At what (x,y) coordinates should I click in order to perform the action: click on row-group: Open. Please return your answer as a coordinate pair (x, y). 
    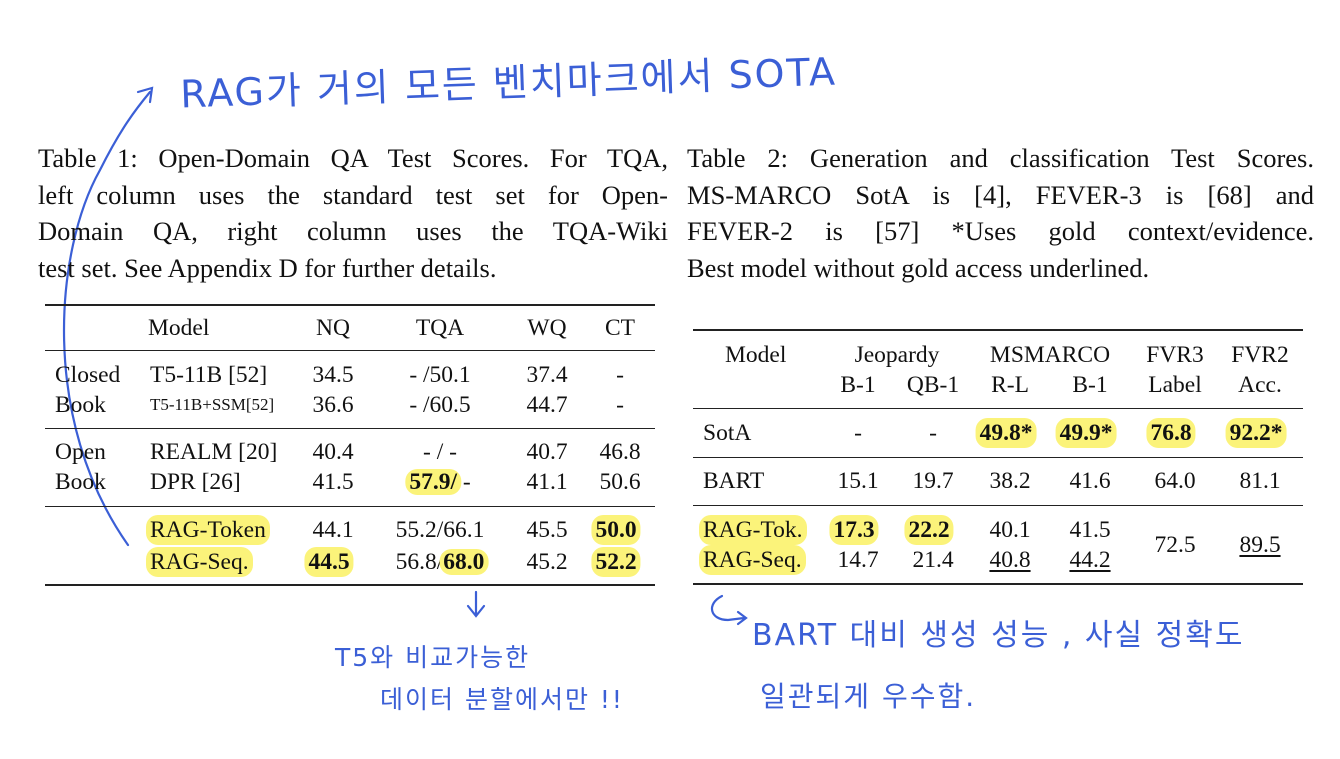
    Looking at the image, I should click on (80, 452).